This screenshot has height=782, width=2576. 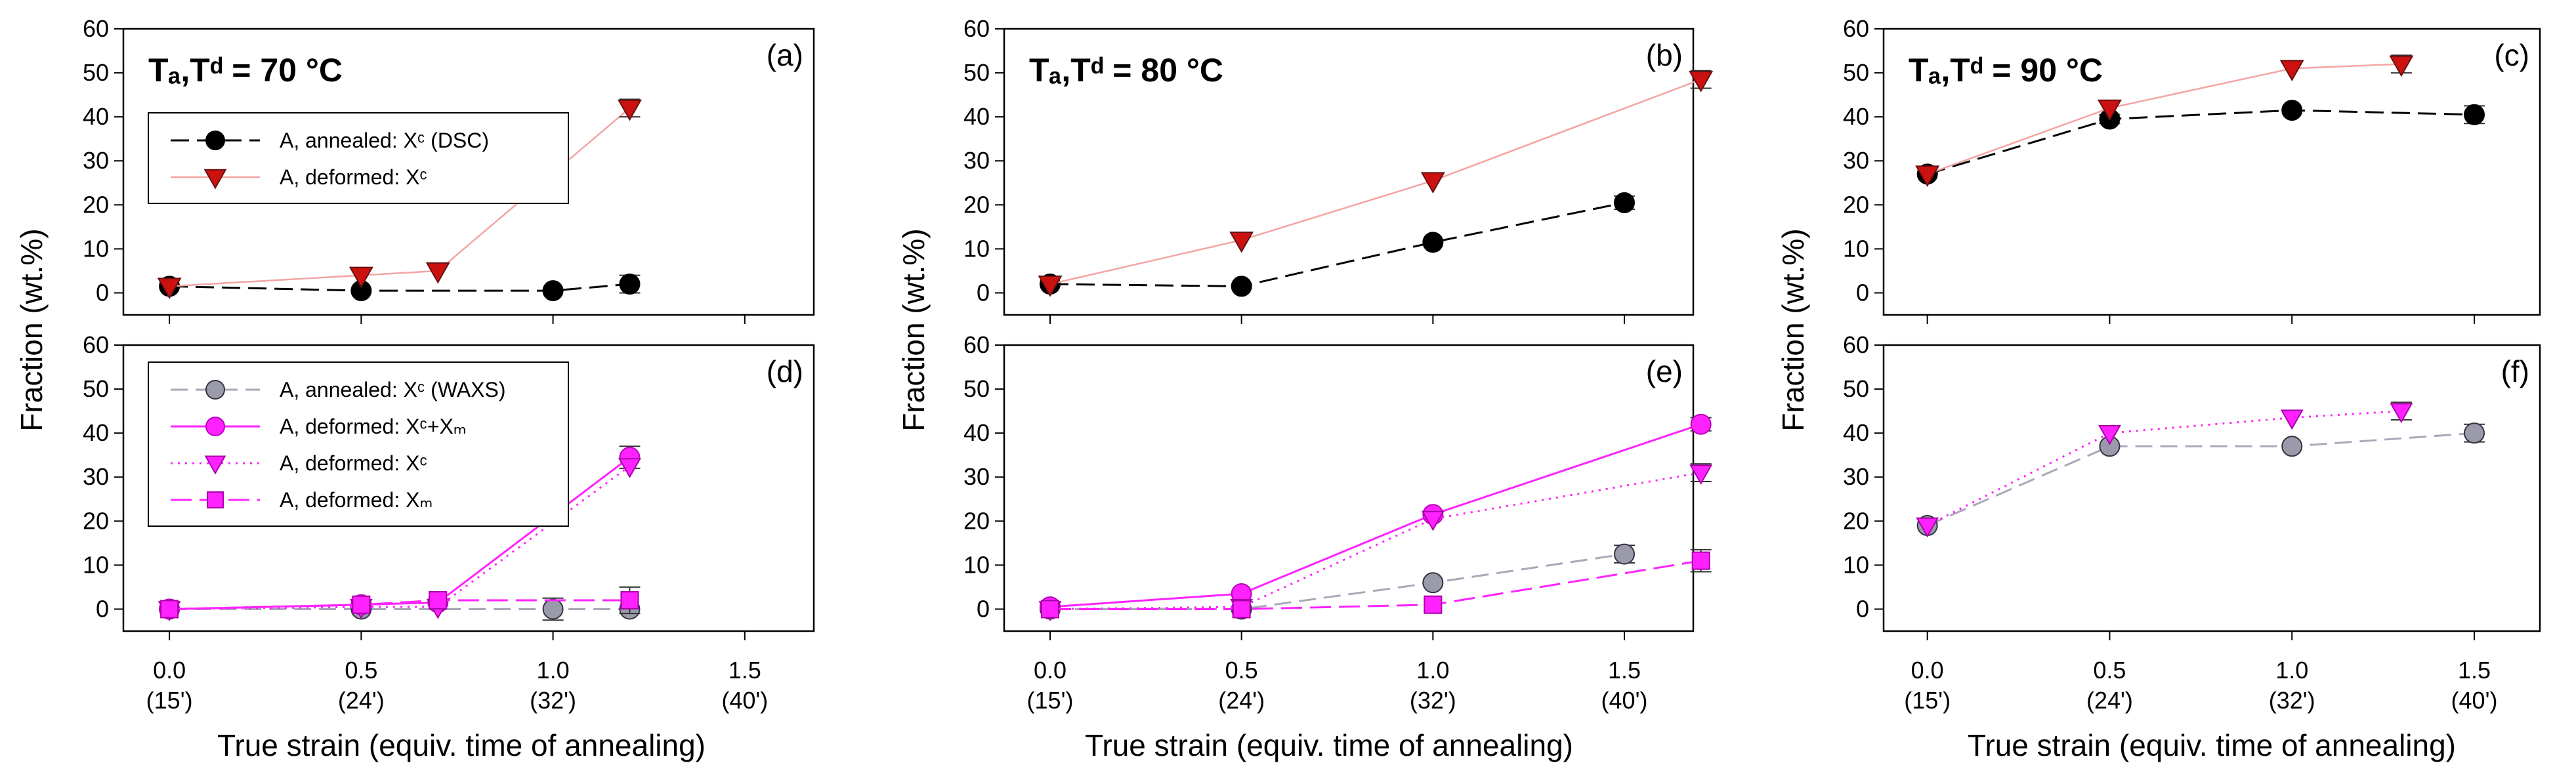 What do you see at coordinates (1664, 371) in the screenshot?
I see `panel-label: (e)` at bounding box center [1664, 371].